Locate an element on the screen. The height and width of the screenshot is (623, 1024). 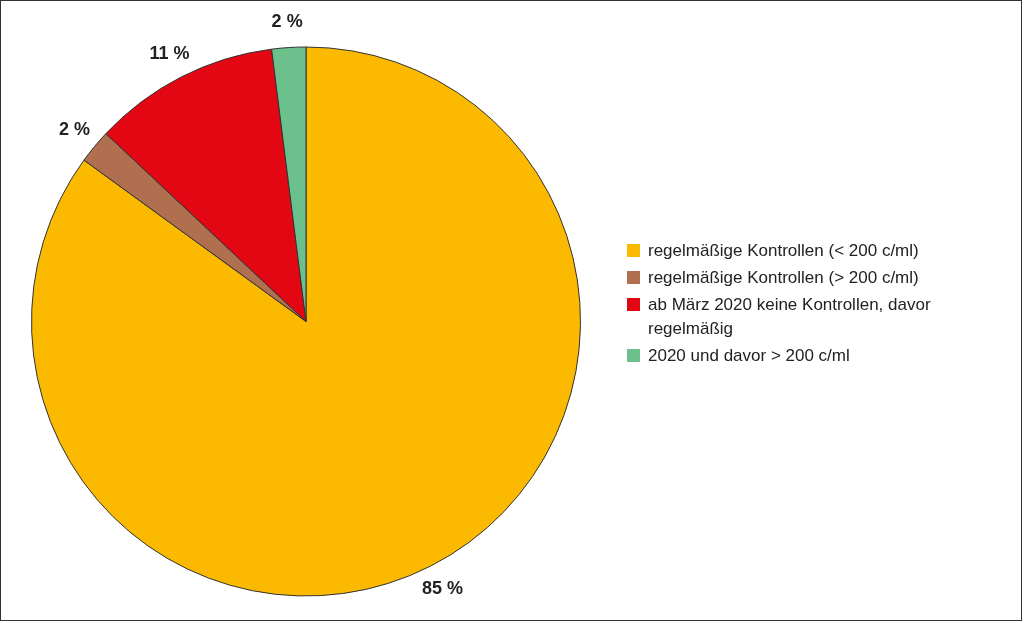
legend-label: ab März 2020 keine Kontrollen, davor regelmäßig is located at coordinates (790, 317).